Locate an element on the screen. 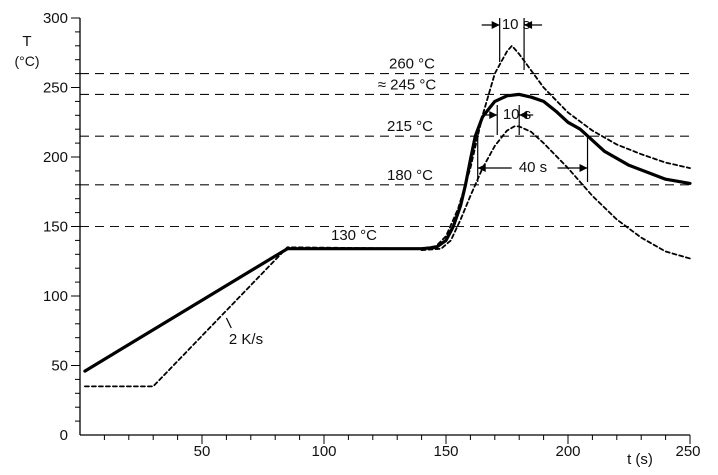 This screenshot has width=718, height=475. y-tick-label: 100 is located at coordinates (55, 296).